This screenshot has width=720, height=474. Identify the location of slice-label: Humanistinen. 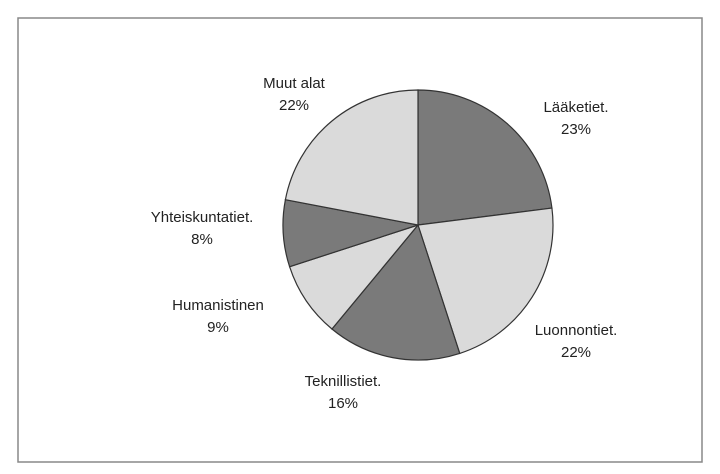
(218, 305).